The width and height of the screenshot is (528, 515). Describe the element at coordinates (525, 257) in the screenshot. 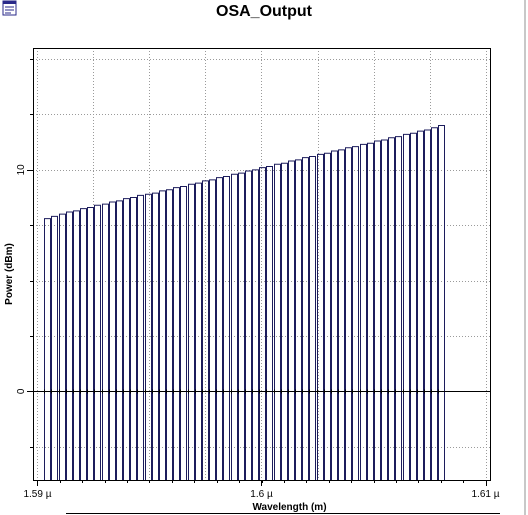

I see `window-border` at that location.